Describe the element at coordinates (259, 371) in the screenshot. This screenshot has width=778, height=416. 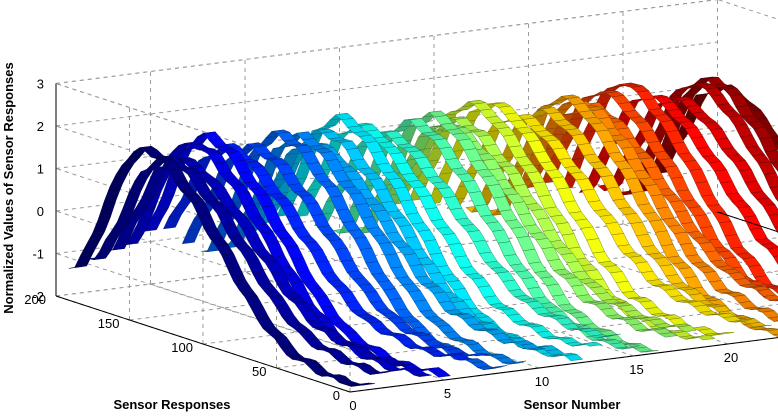
I see `y-tick-label: 50` at that location.